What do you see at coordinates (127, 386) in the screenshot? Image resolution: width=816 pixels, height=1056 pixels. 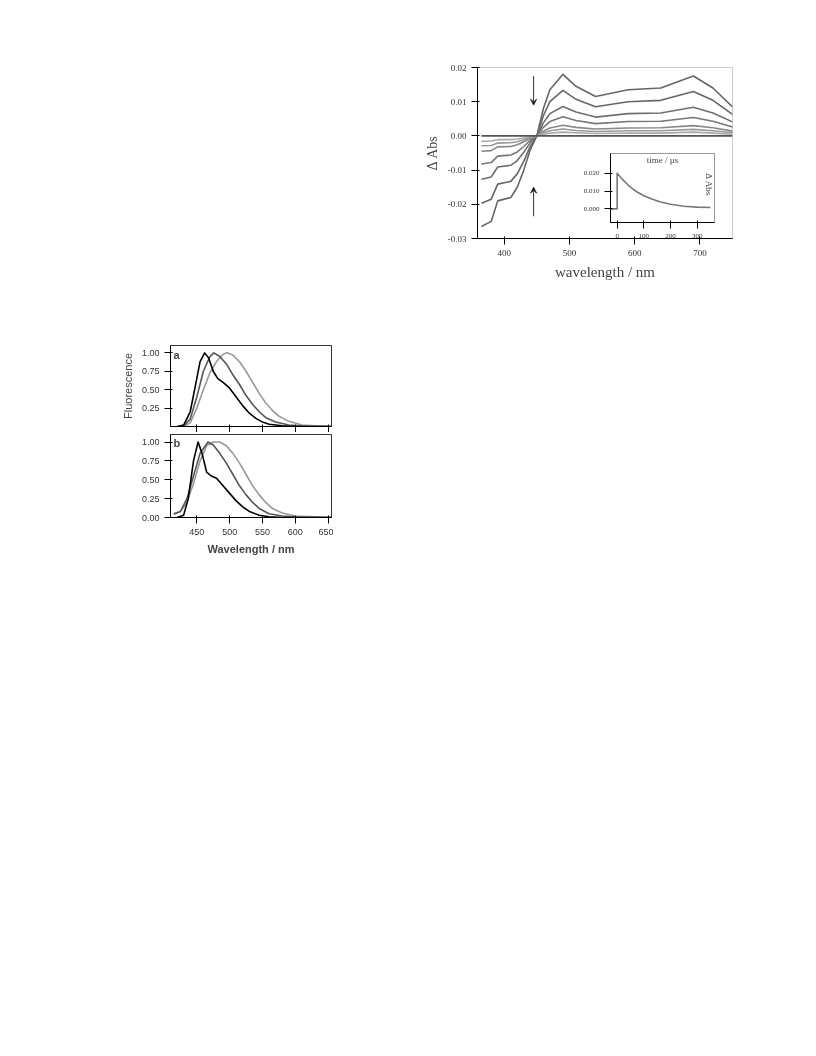 I see `y-axis-title: Fluorescence` at bounding box center [127, 386].